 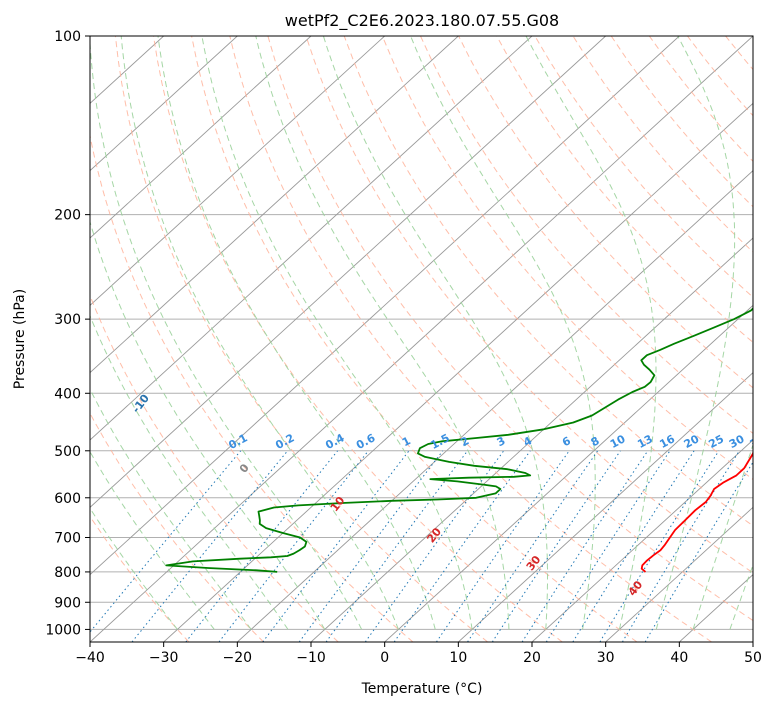 I want to click on mixing-ratio-label: 4, so click(x=527, y=441).